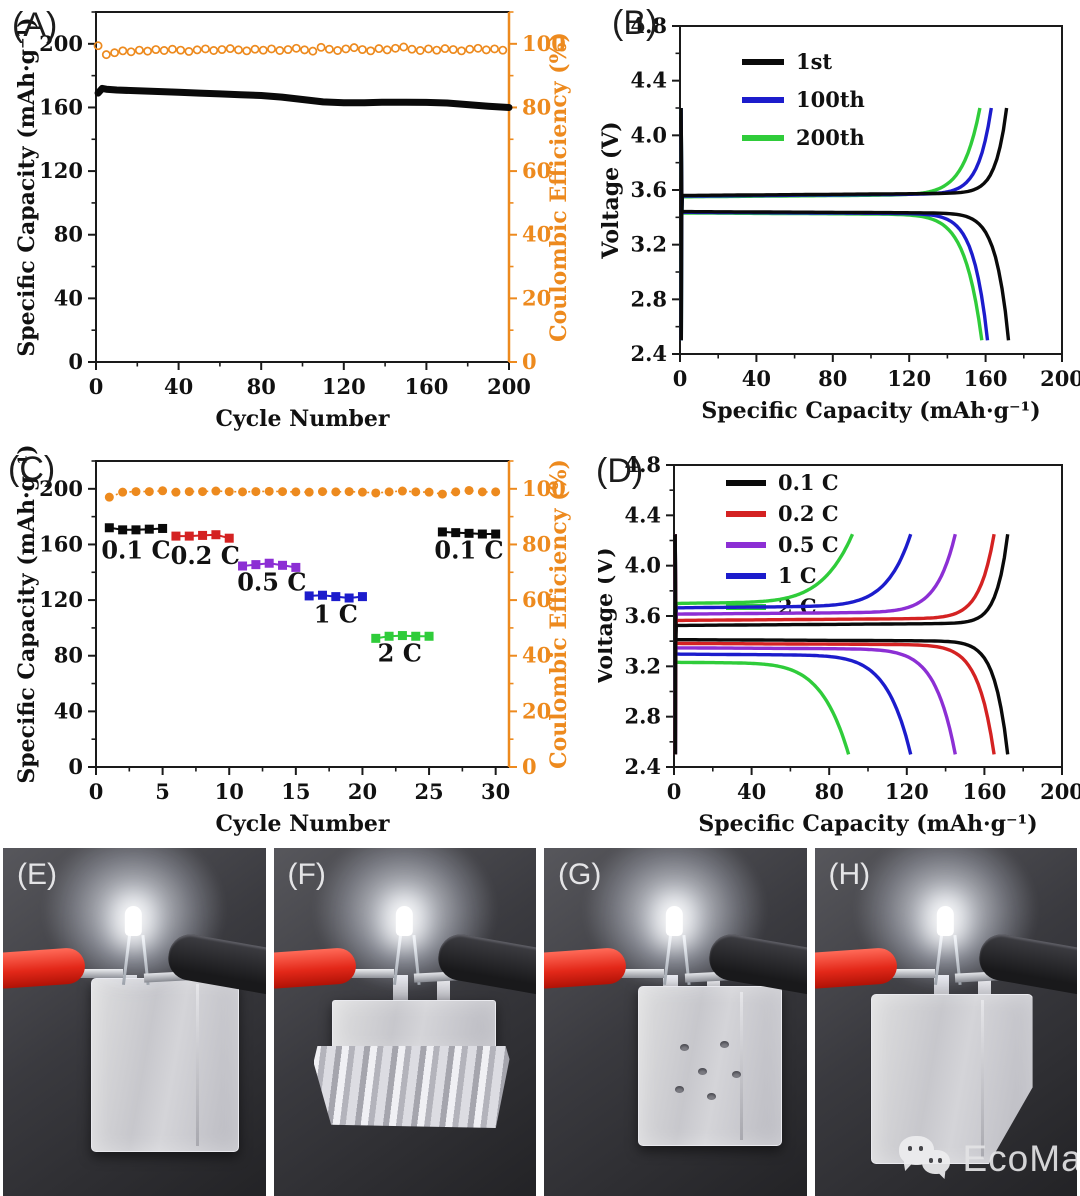 Image resolution: width=1080 pixels, height=1196 pixels. What do you see at coordinates (536, 655) in the screenshot?
I see `y2-tick-label: 40` at bounding box center [536, 655].